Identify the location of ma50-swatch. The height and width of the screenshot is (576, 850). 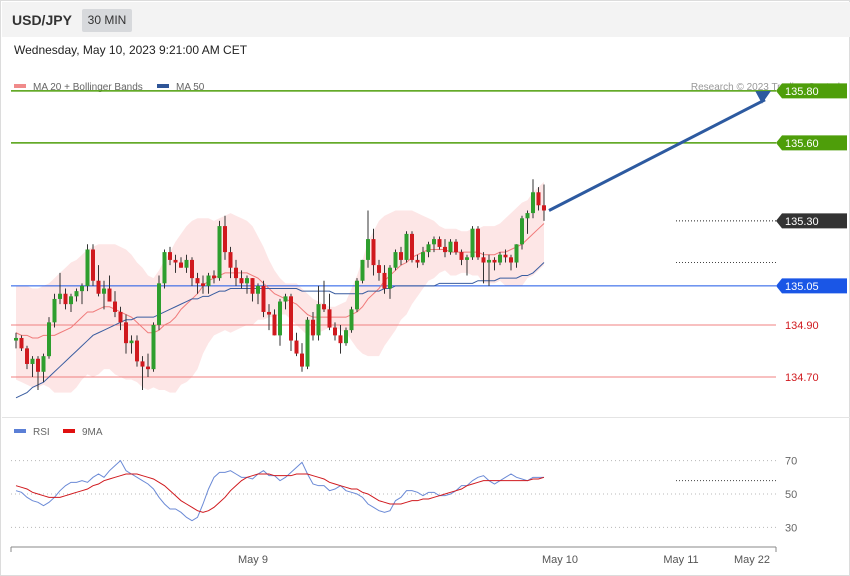
(163, 86).